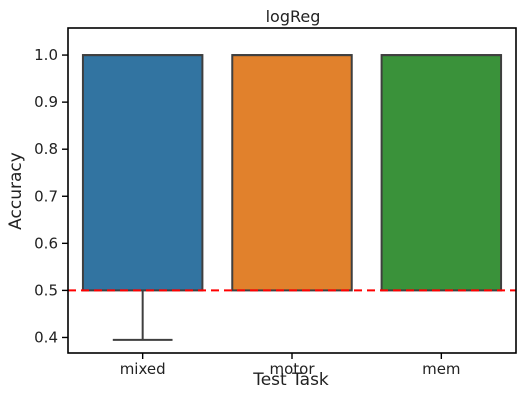 The height and width of the screenshot is (410, 521). Describe the element at coordinates (46, 55) in the screenshot. I see `y-tick-label: 1.0` at that location.